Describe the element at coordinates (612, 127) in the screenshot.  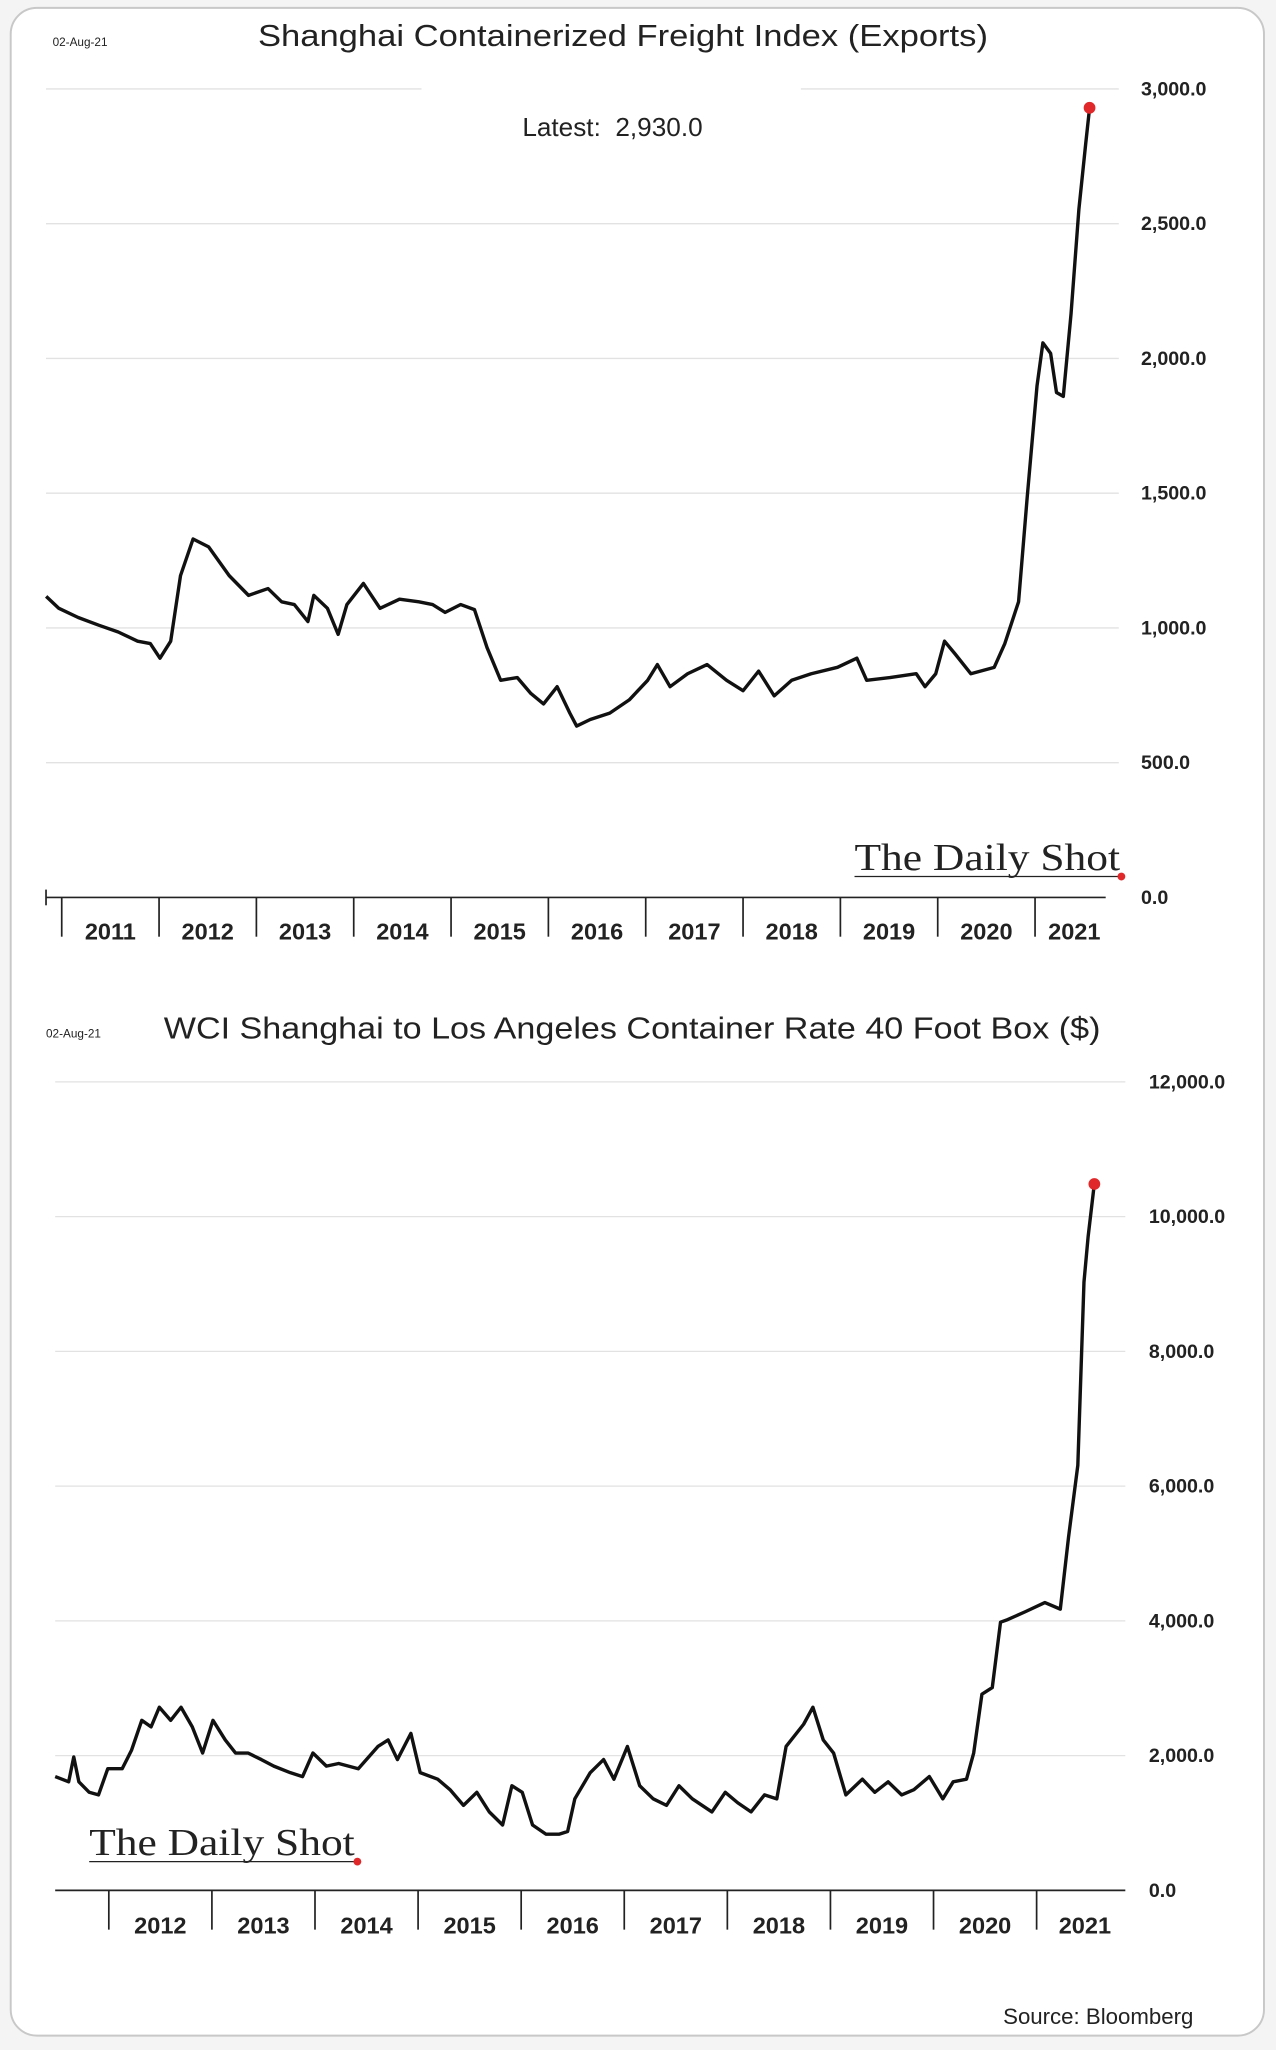
I see `latest-annotation: Latest: 2,930.0` at that location.